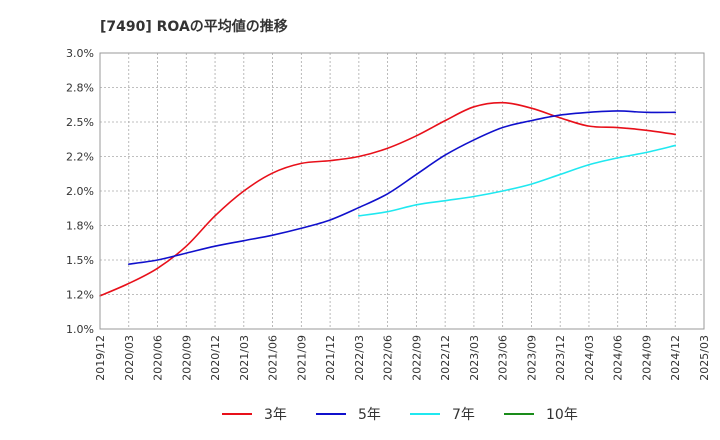 This screenshot has width=720, height=440. I want to click on x-tick-label: 2023/09, so click(531, 358).